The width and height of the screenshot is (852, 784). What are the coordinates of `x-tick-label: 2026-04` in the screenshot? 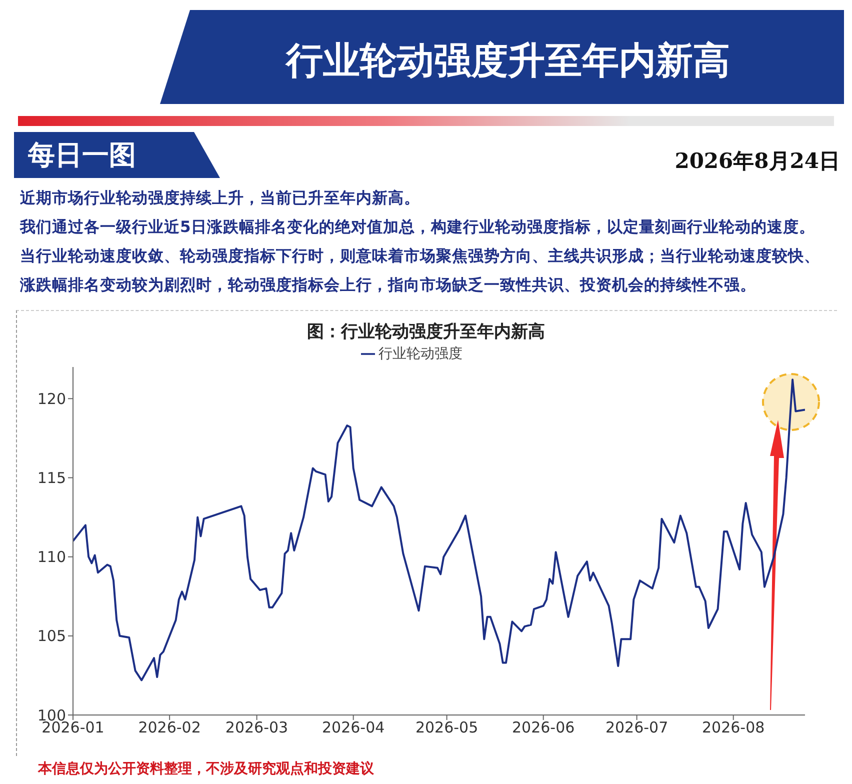 It's located at (353, 727).